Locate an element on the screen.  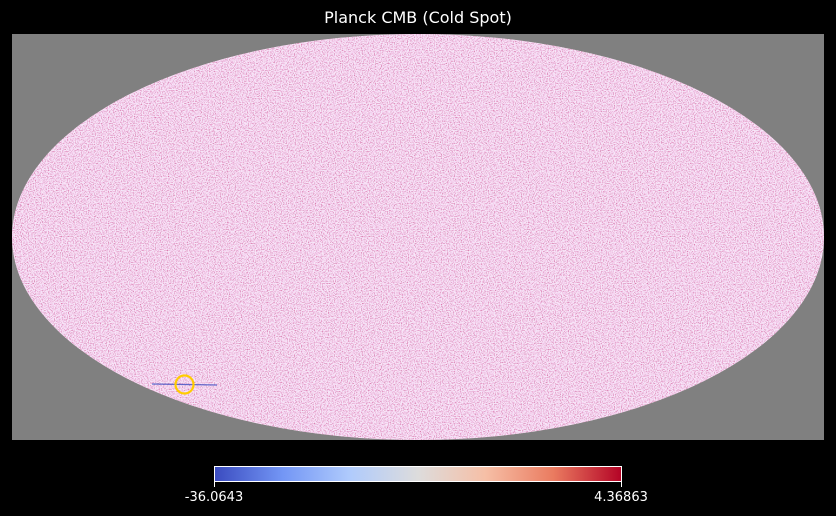
colorbar is located at coordinates (418, 474).